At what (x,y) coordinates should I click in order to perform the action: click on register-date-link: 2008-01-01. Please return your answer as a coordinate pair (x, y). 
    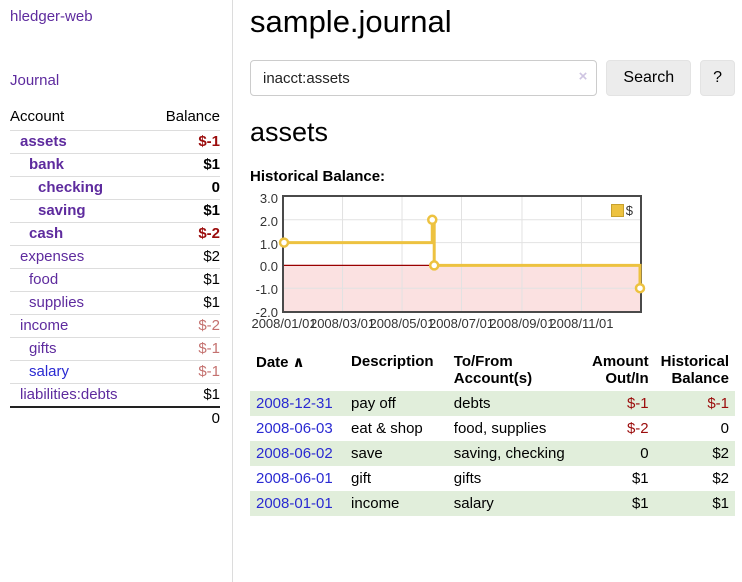
    Looking at the image, I should click on (294, 503).